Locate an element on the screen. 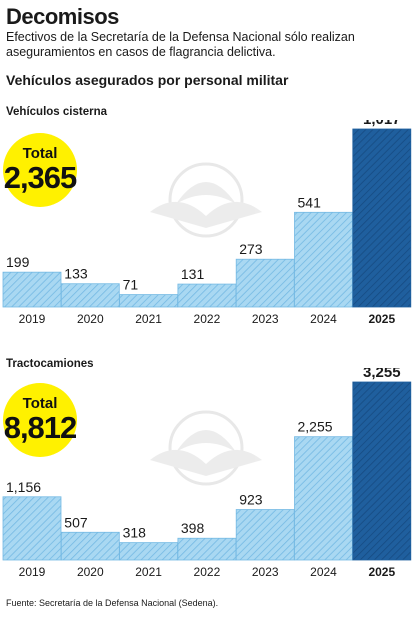 The width and height of the screenshot is (412, 620). bar-value-label: 273 is located at coordinates (251, 249).